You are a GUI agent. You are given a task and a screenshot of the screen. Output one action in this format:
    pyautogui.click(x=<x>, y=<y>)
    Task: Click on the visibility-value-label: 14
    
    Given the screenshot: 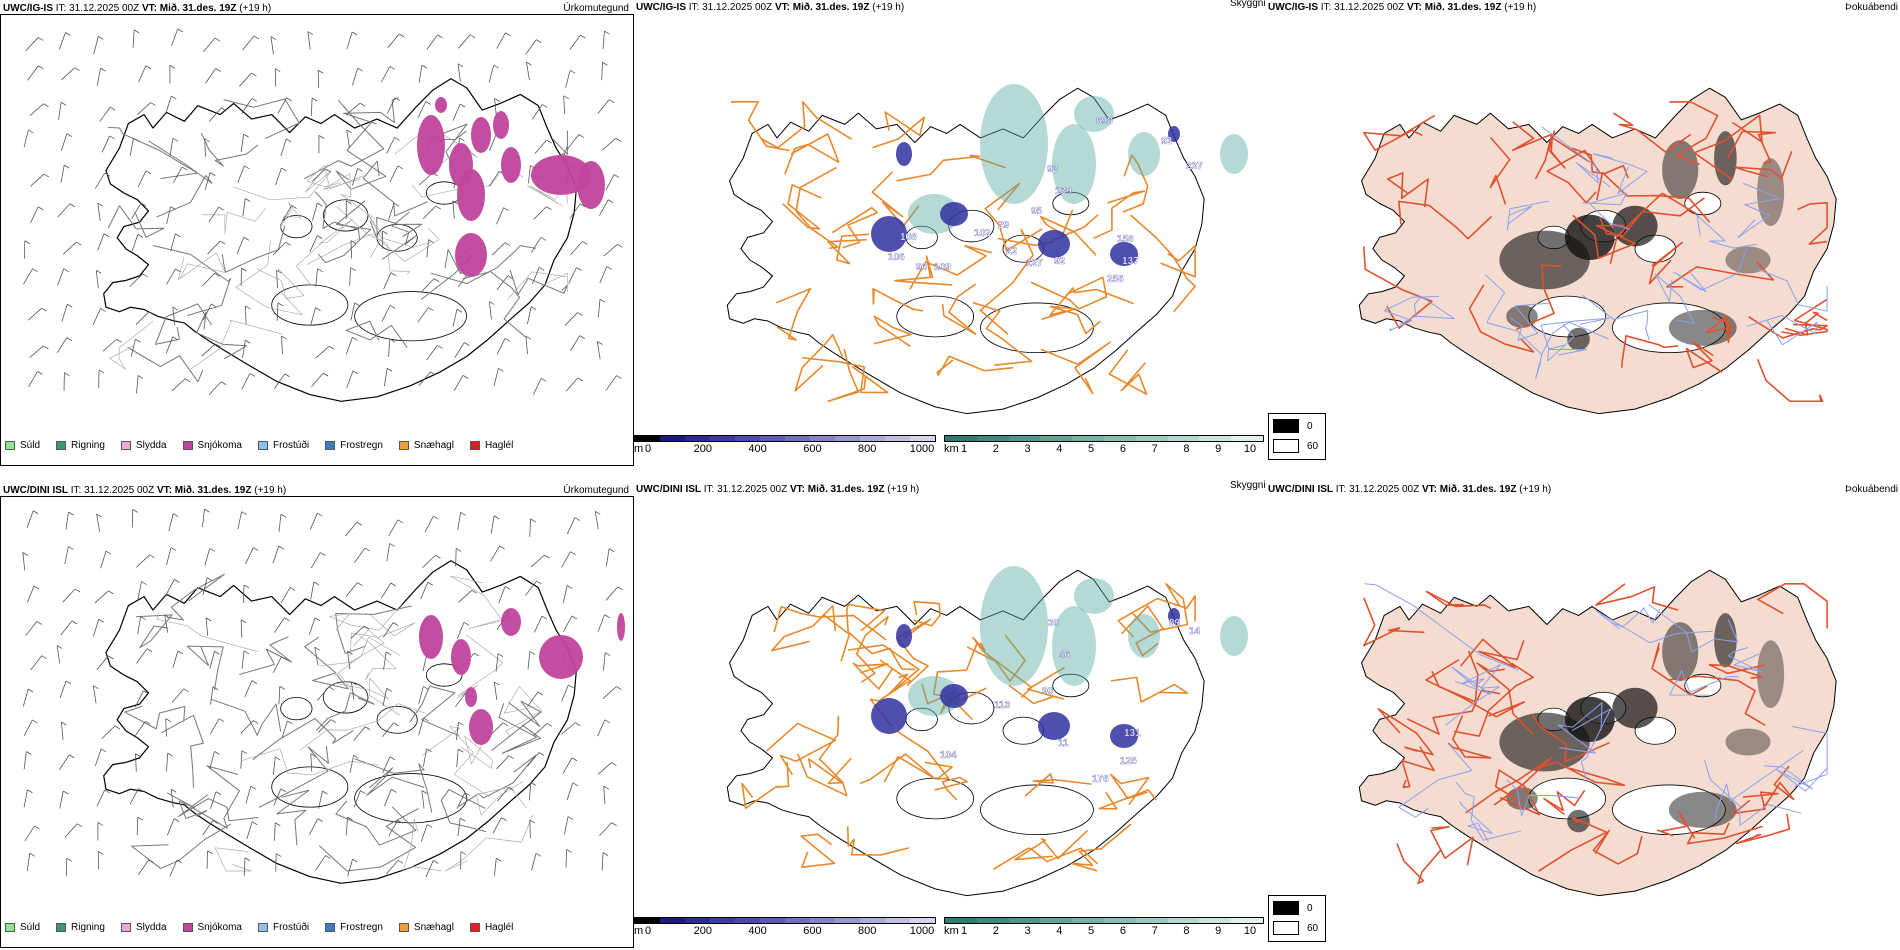 What is the action you would take?
    pyautogui.click(x=1195, y=631)
    